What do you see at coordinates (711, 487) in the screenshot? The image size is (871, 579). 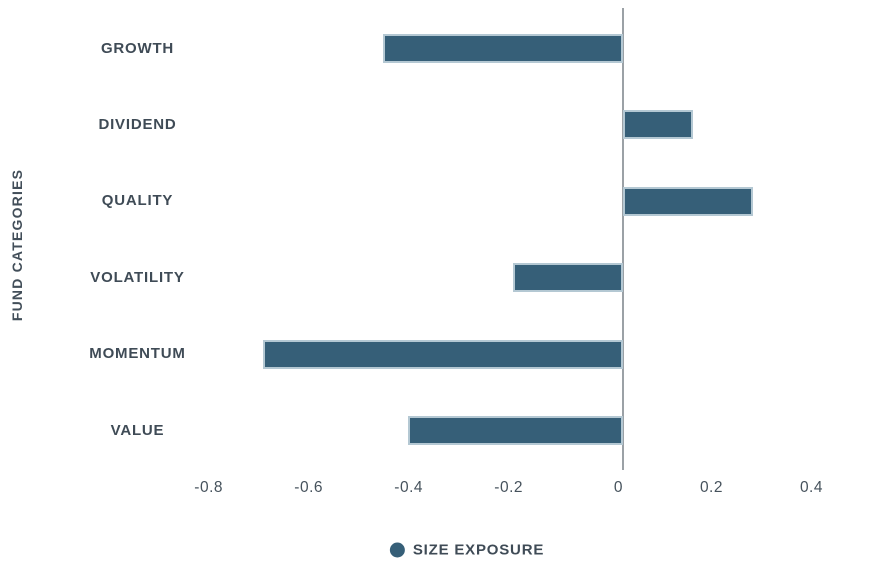 I see `x-tick-label-0.2: 0.2` at bounding box center [711, 487].